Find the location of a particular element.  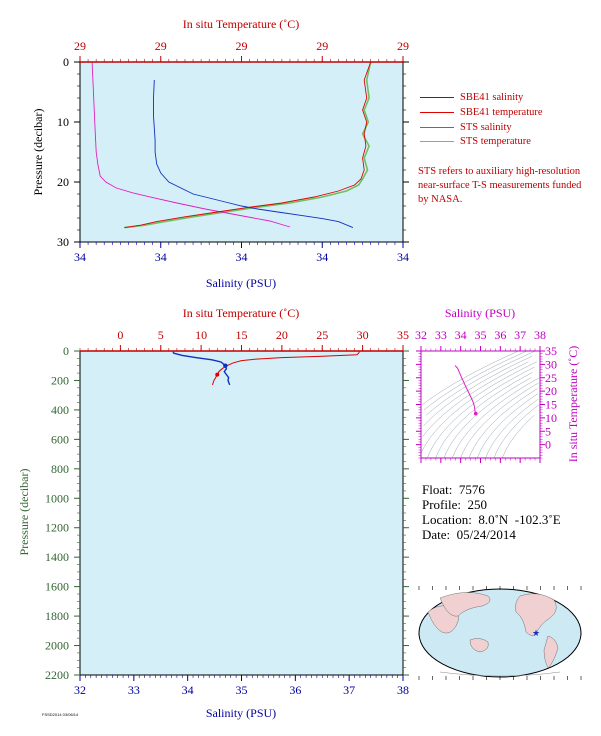

profile-number: Profile: 250 is located at coordinates (454, 504).